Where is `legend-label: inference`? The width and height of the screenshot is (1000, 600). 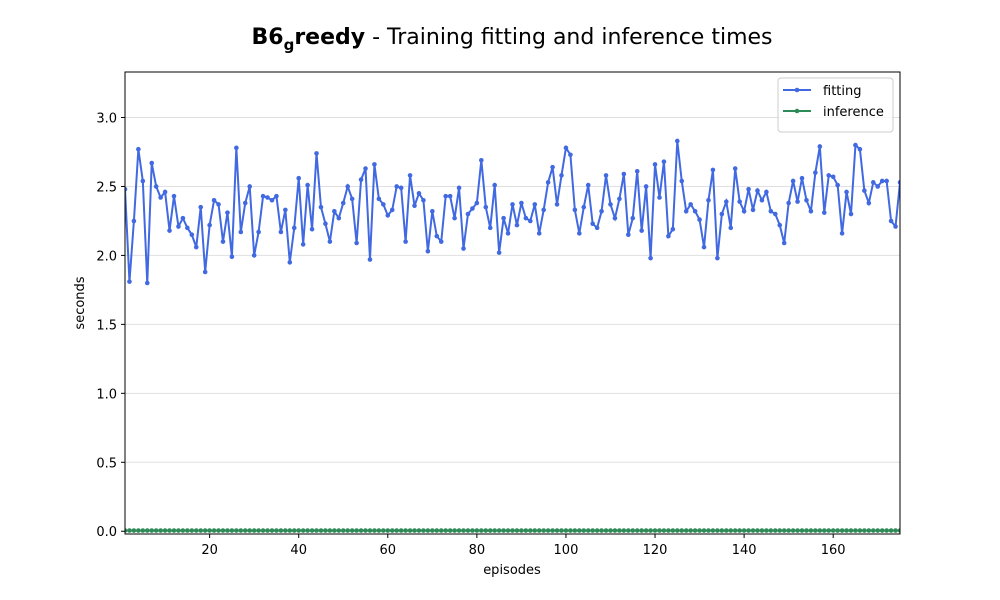
legend-label: inference is located at coordinates (853, 112).